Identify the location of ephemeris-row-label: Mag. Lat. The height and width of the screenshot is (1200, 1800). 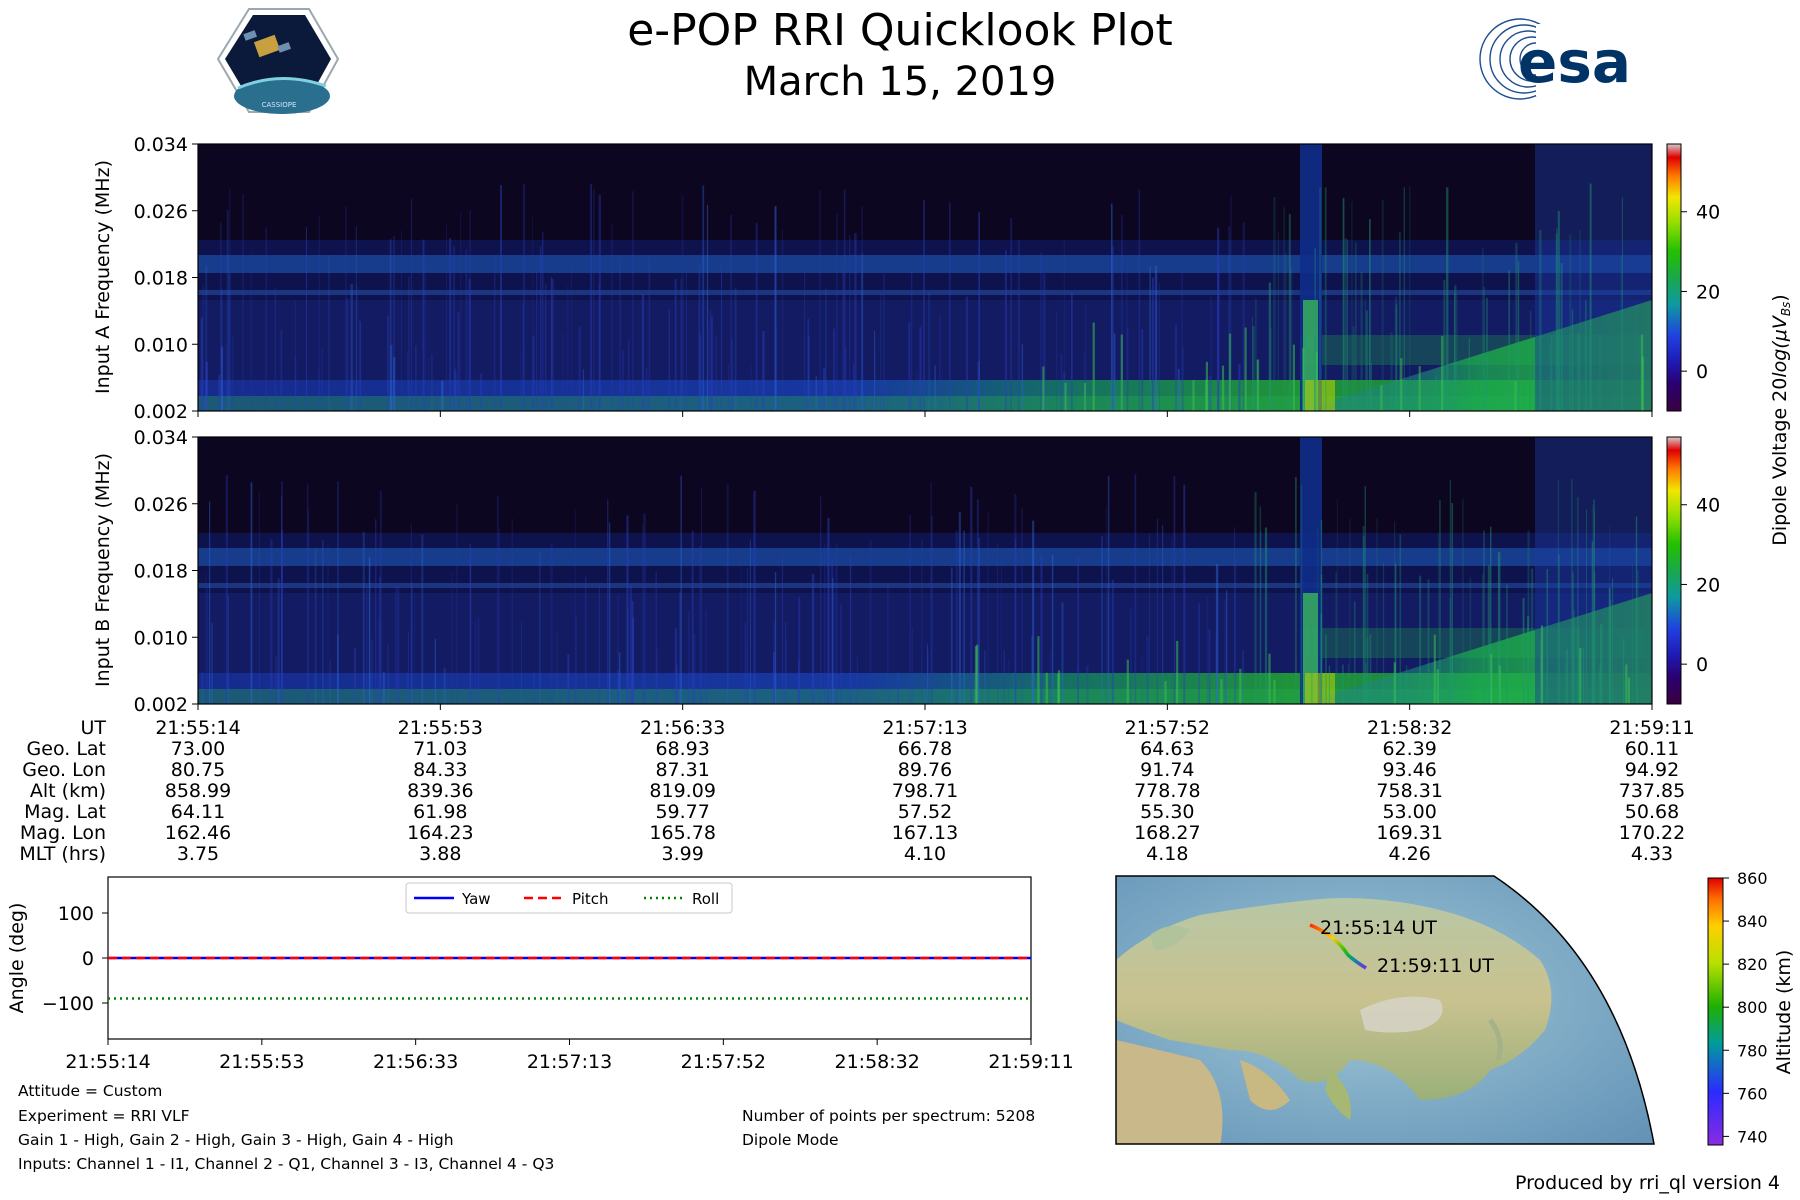
(65, 812).